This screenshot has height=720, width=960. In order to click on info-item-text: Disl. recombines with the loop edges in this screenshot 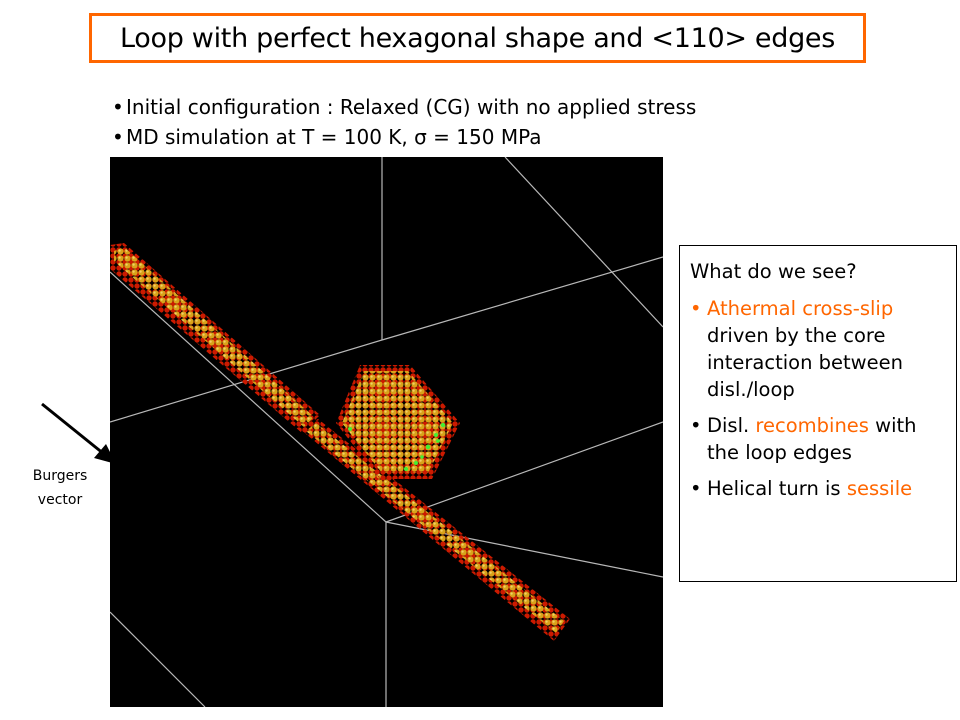, I will do `click(827, 439)`.